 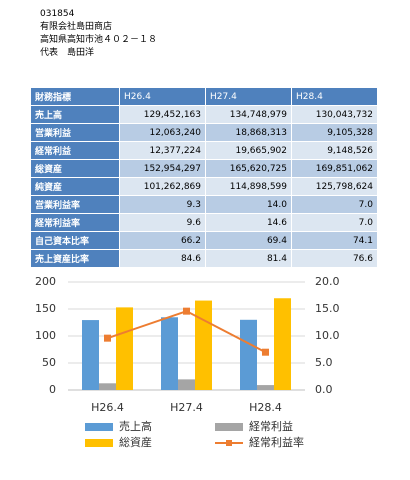 What do you see at coordinates (162, 222) in the screenshot?
I see `cell: 9.6` at bounding box center [162, 222].